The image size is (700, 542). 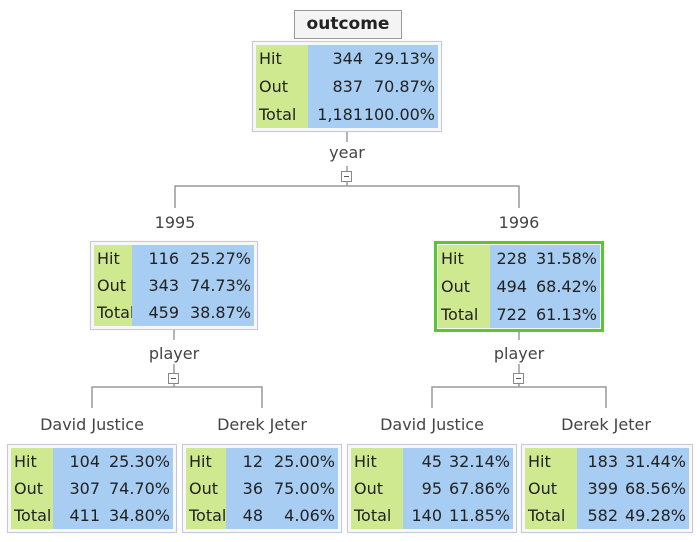 What do you see at coordinates (220, 312) in the screenshot?
I see `total-percent: 38.87%` at bounding box center [220, 312].